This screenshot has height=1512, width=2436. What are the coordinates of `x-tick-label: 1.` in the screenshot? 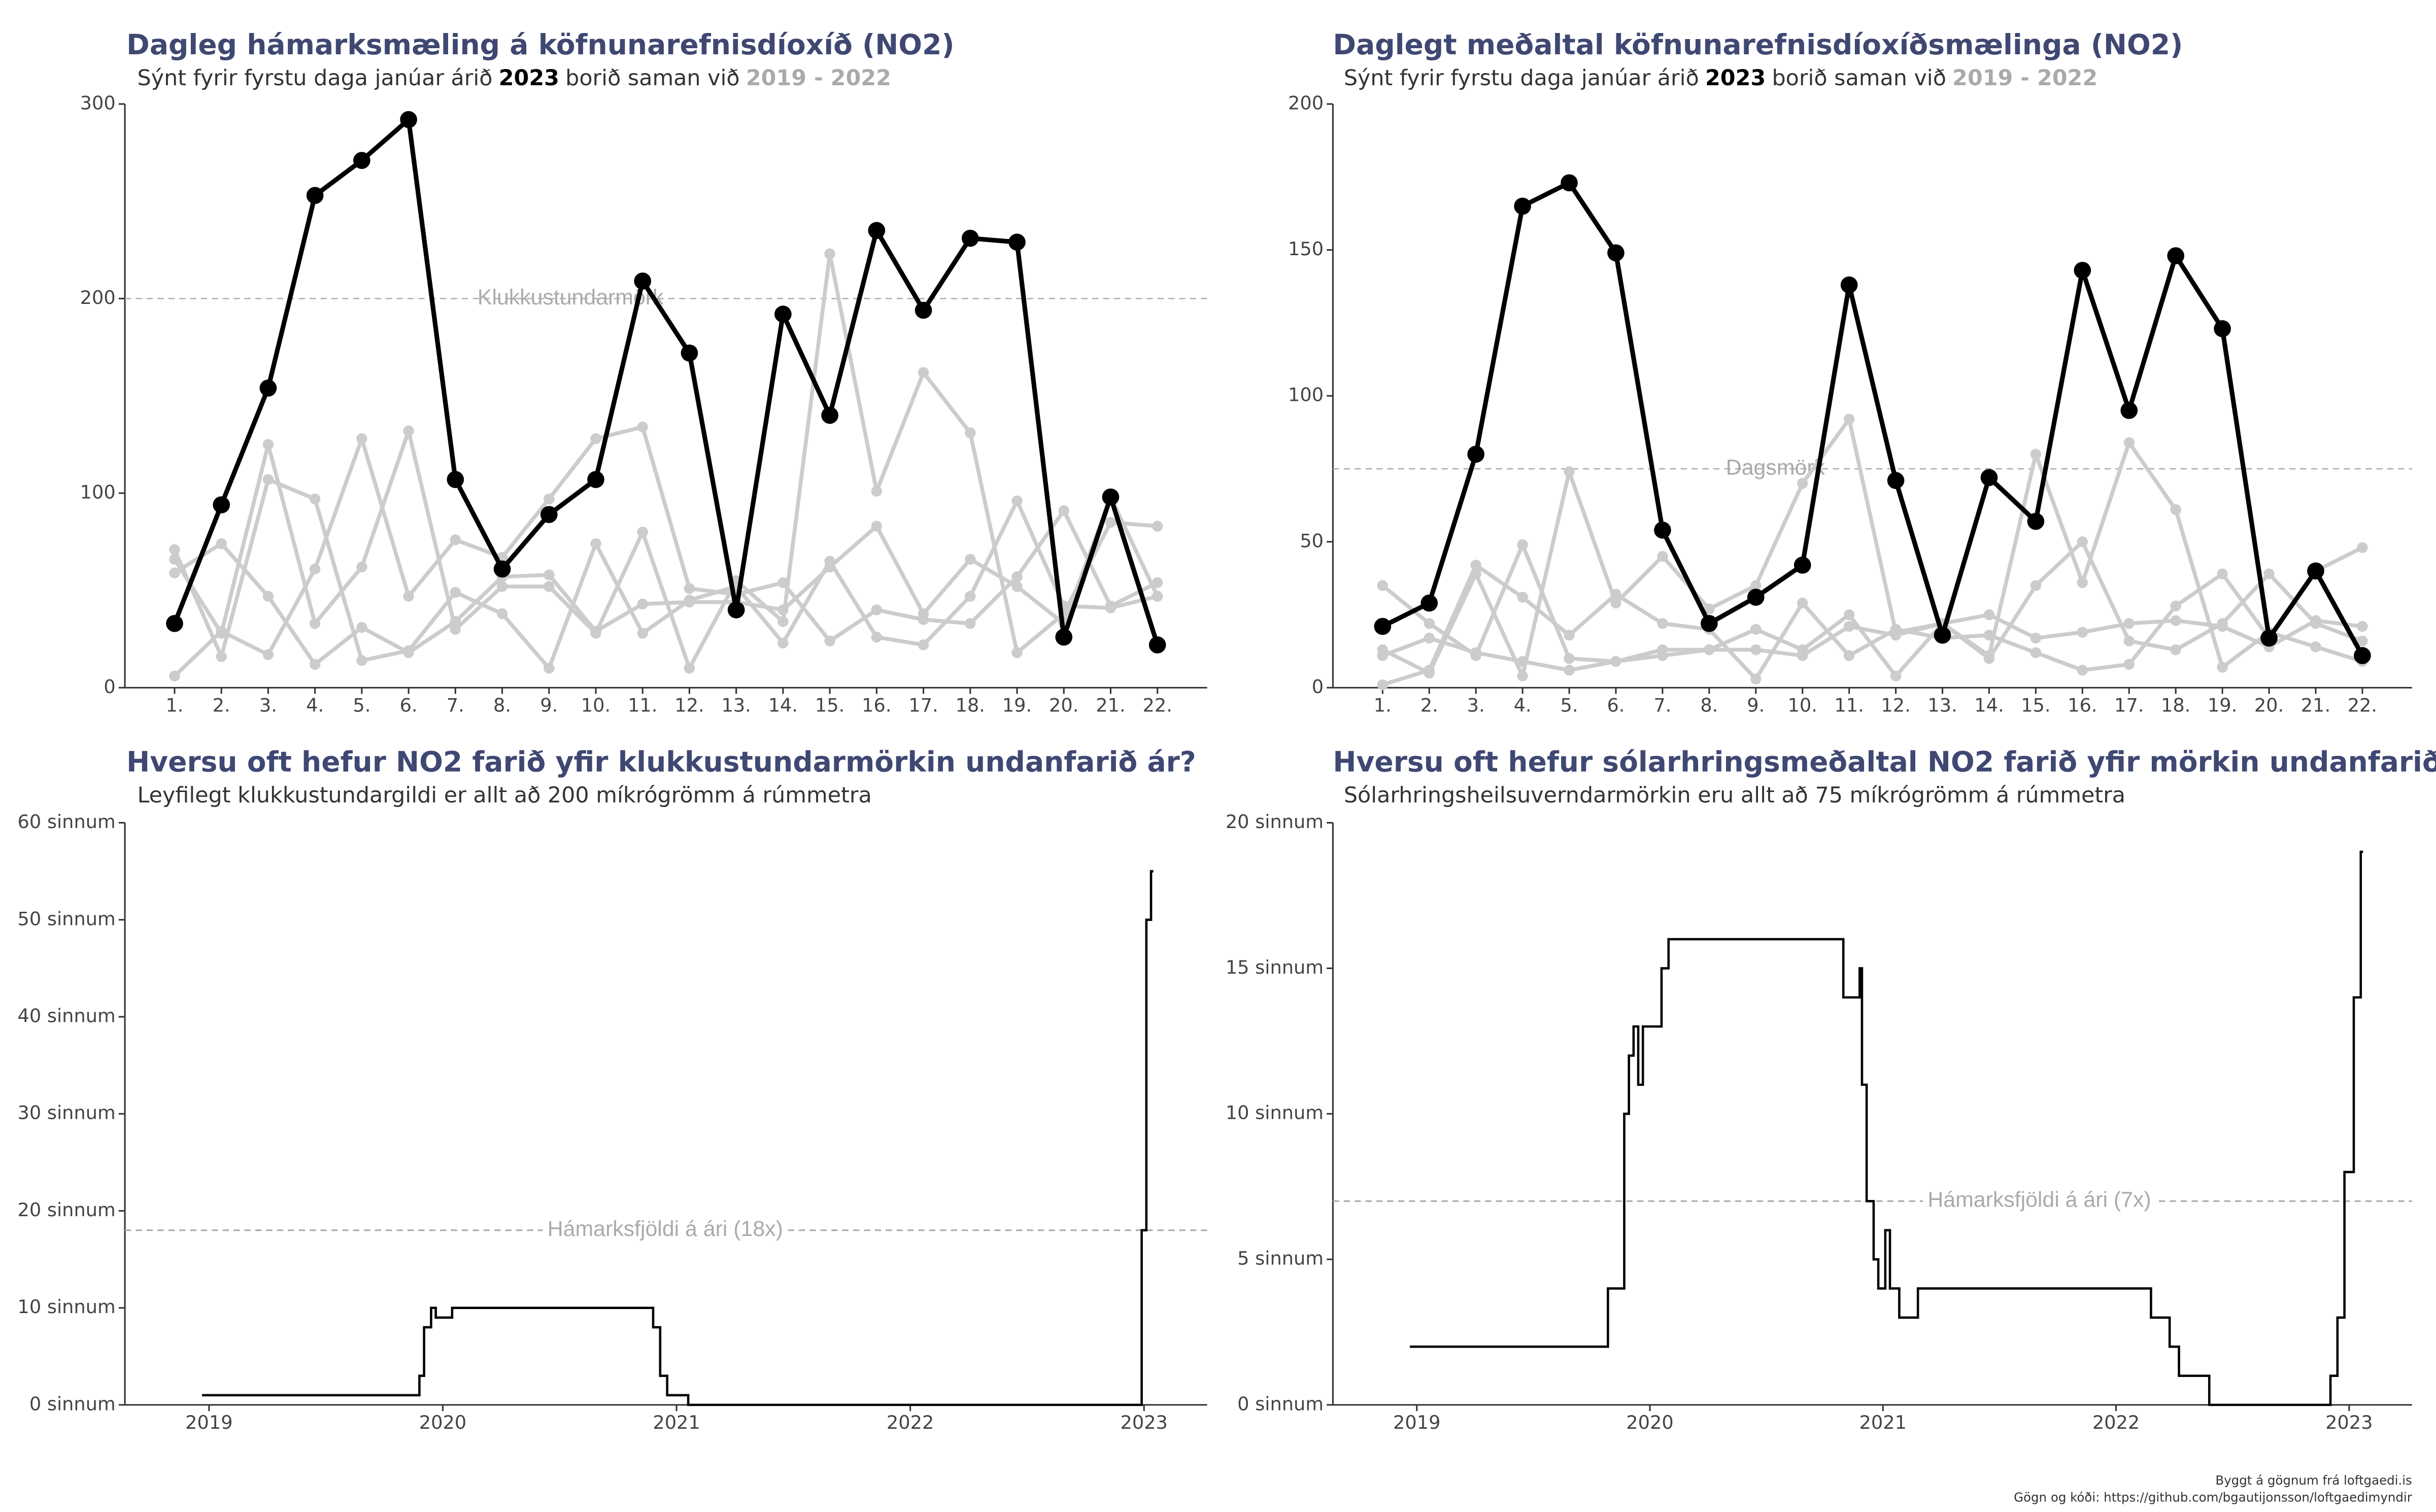 It's located at (1383, 705).